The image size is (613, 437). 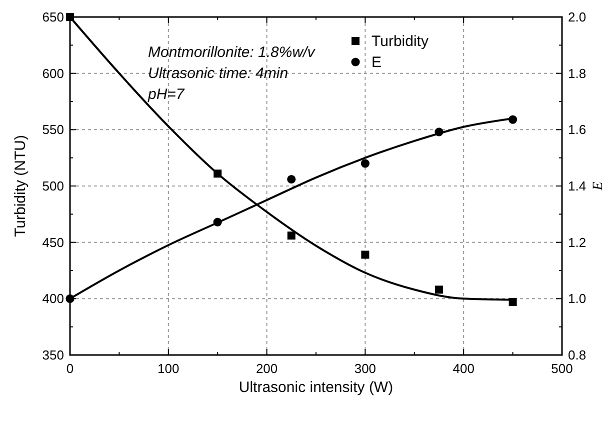 What do you see at coordinates (577, 242) in the screenshot?
I see `y2-tick-label: 1.2` at bounding box center [577, 242].